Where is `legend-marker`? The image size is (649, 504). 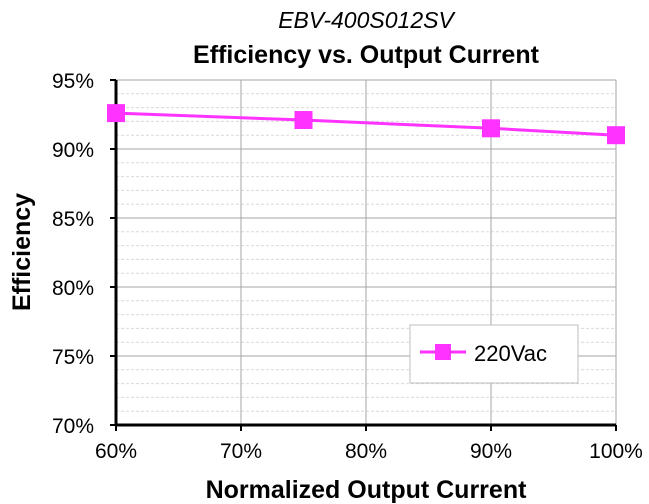
legend-marker is located at coordinates (443, 352).